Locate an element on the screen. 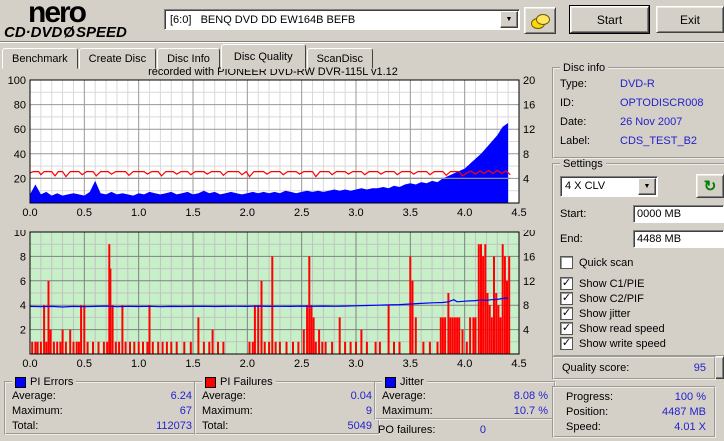 Image resolution: width=724 pixels, height=441 pixels. pi-errors-legend: PI Errors is located at coordinates (44, 382).